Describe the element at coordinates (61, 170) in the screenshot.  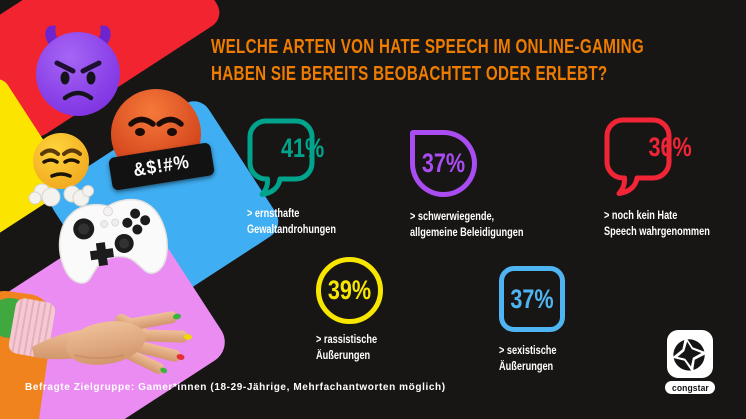
I see `steam-from-nose-emoji-icon` at that location.